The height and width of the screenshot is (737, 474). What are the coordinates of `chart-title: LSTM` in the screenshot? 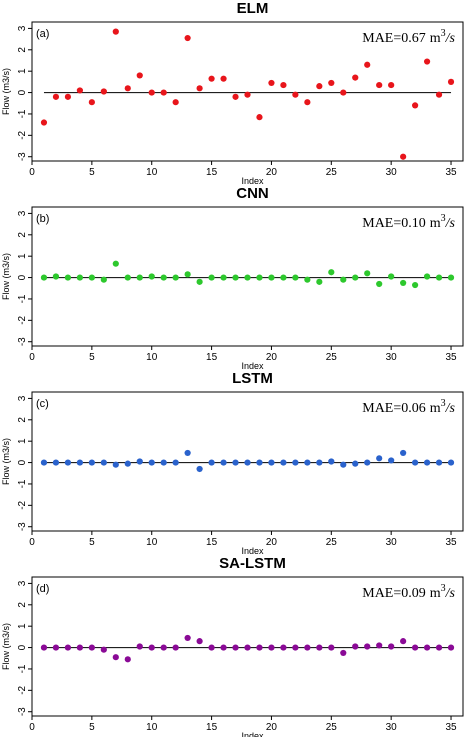 It's located at (252, 378).